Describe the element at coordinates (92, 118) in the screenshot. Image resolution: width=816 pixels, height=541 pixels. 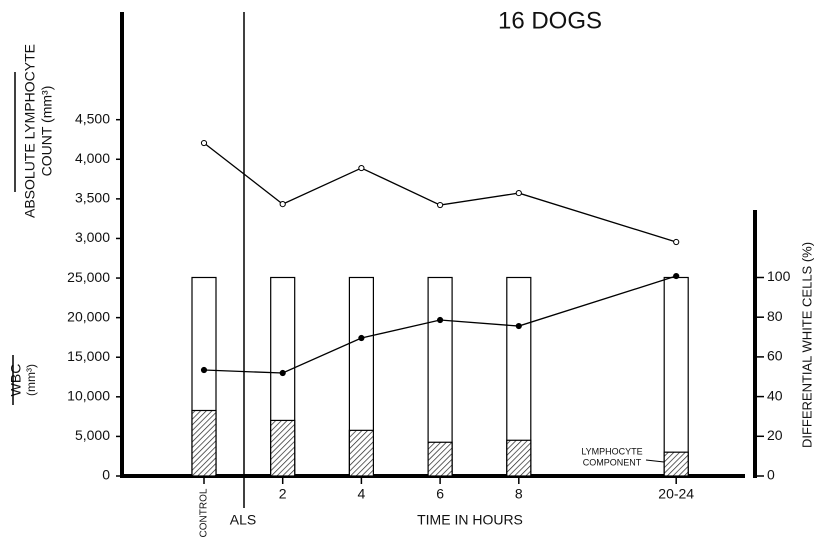
I see `lymph-tick-label: 4,500` at that location.